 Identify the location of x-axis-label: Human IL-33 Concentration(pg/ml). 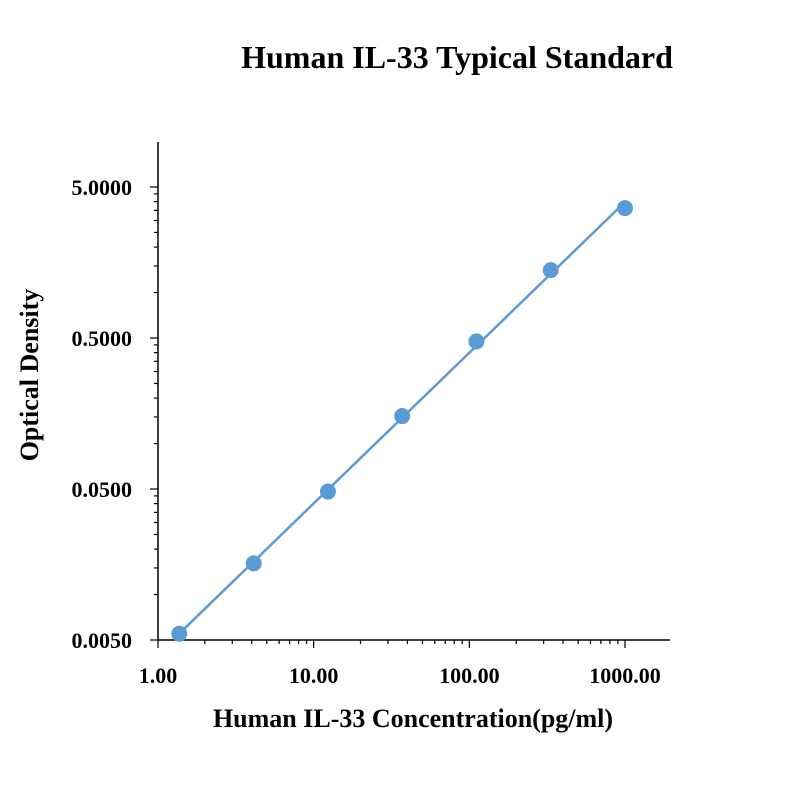
(413, 718).